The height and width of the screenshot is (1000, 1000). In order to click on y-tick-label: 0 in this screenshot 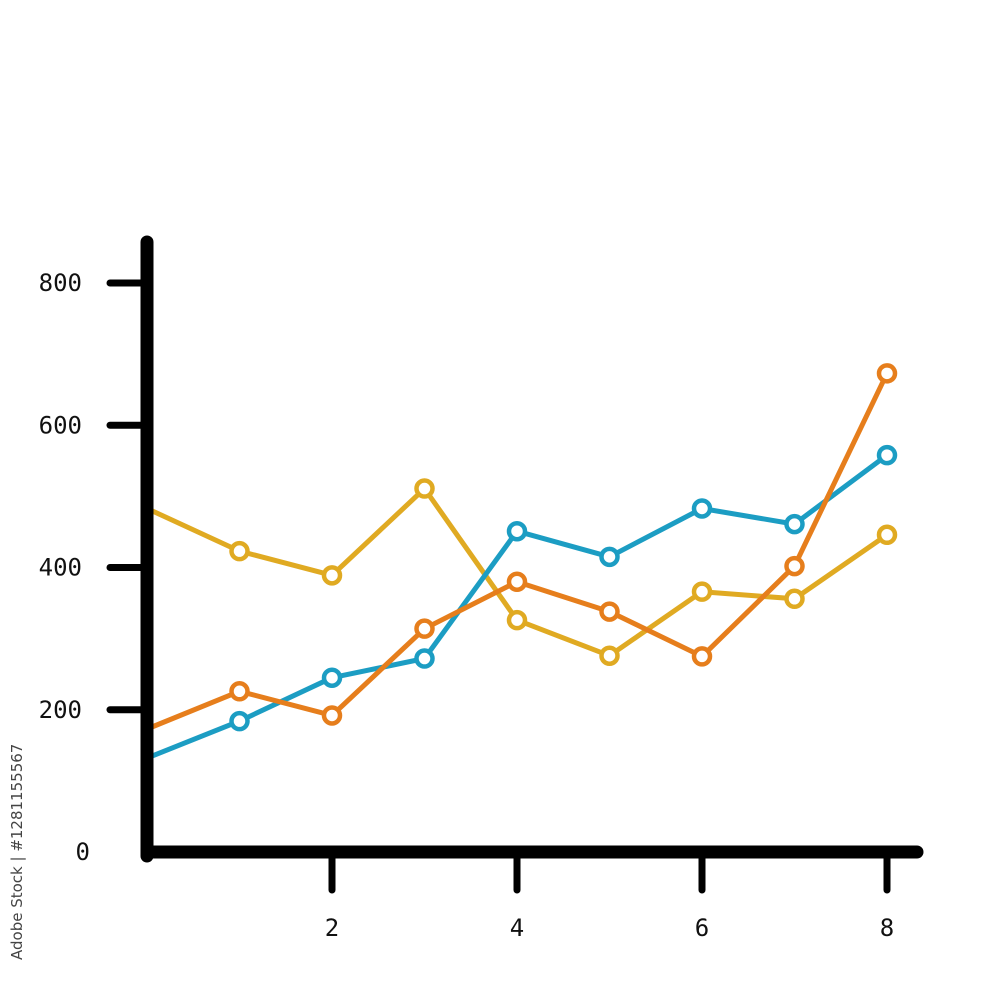, I will do `click(83, 852)`.